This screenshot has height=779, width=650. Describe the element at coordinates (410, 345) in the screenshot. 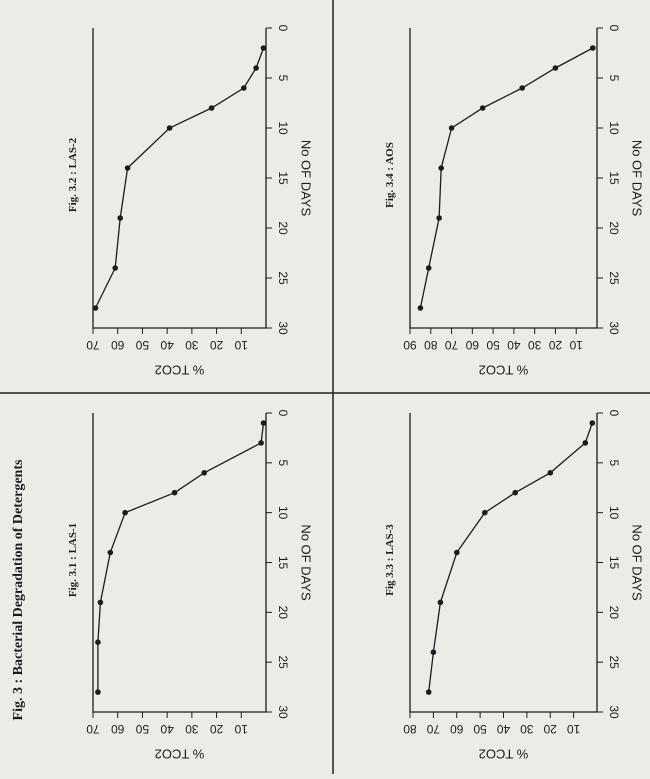

I see `y-tick-label: 90` at that location.